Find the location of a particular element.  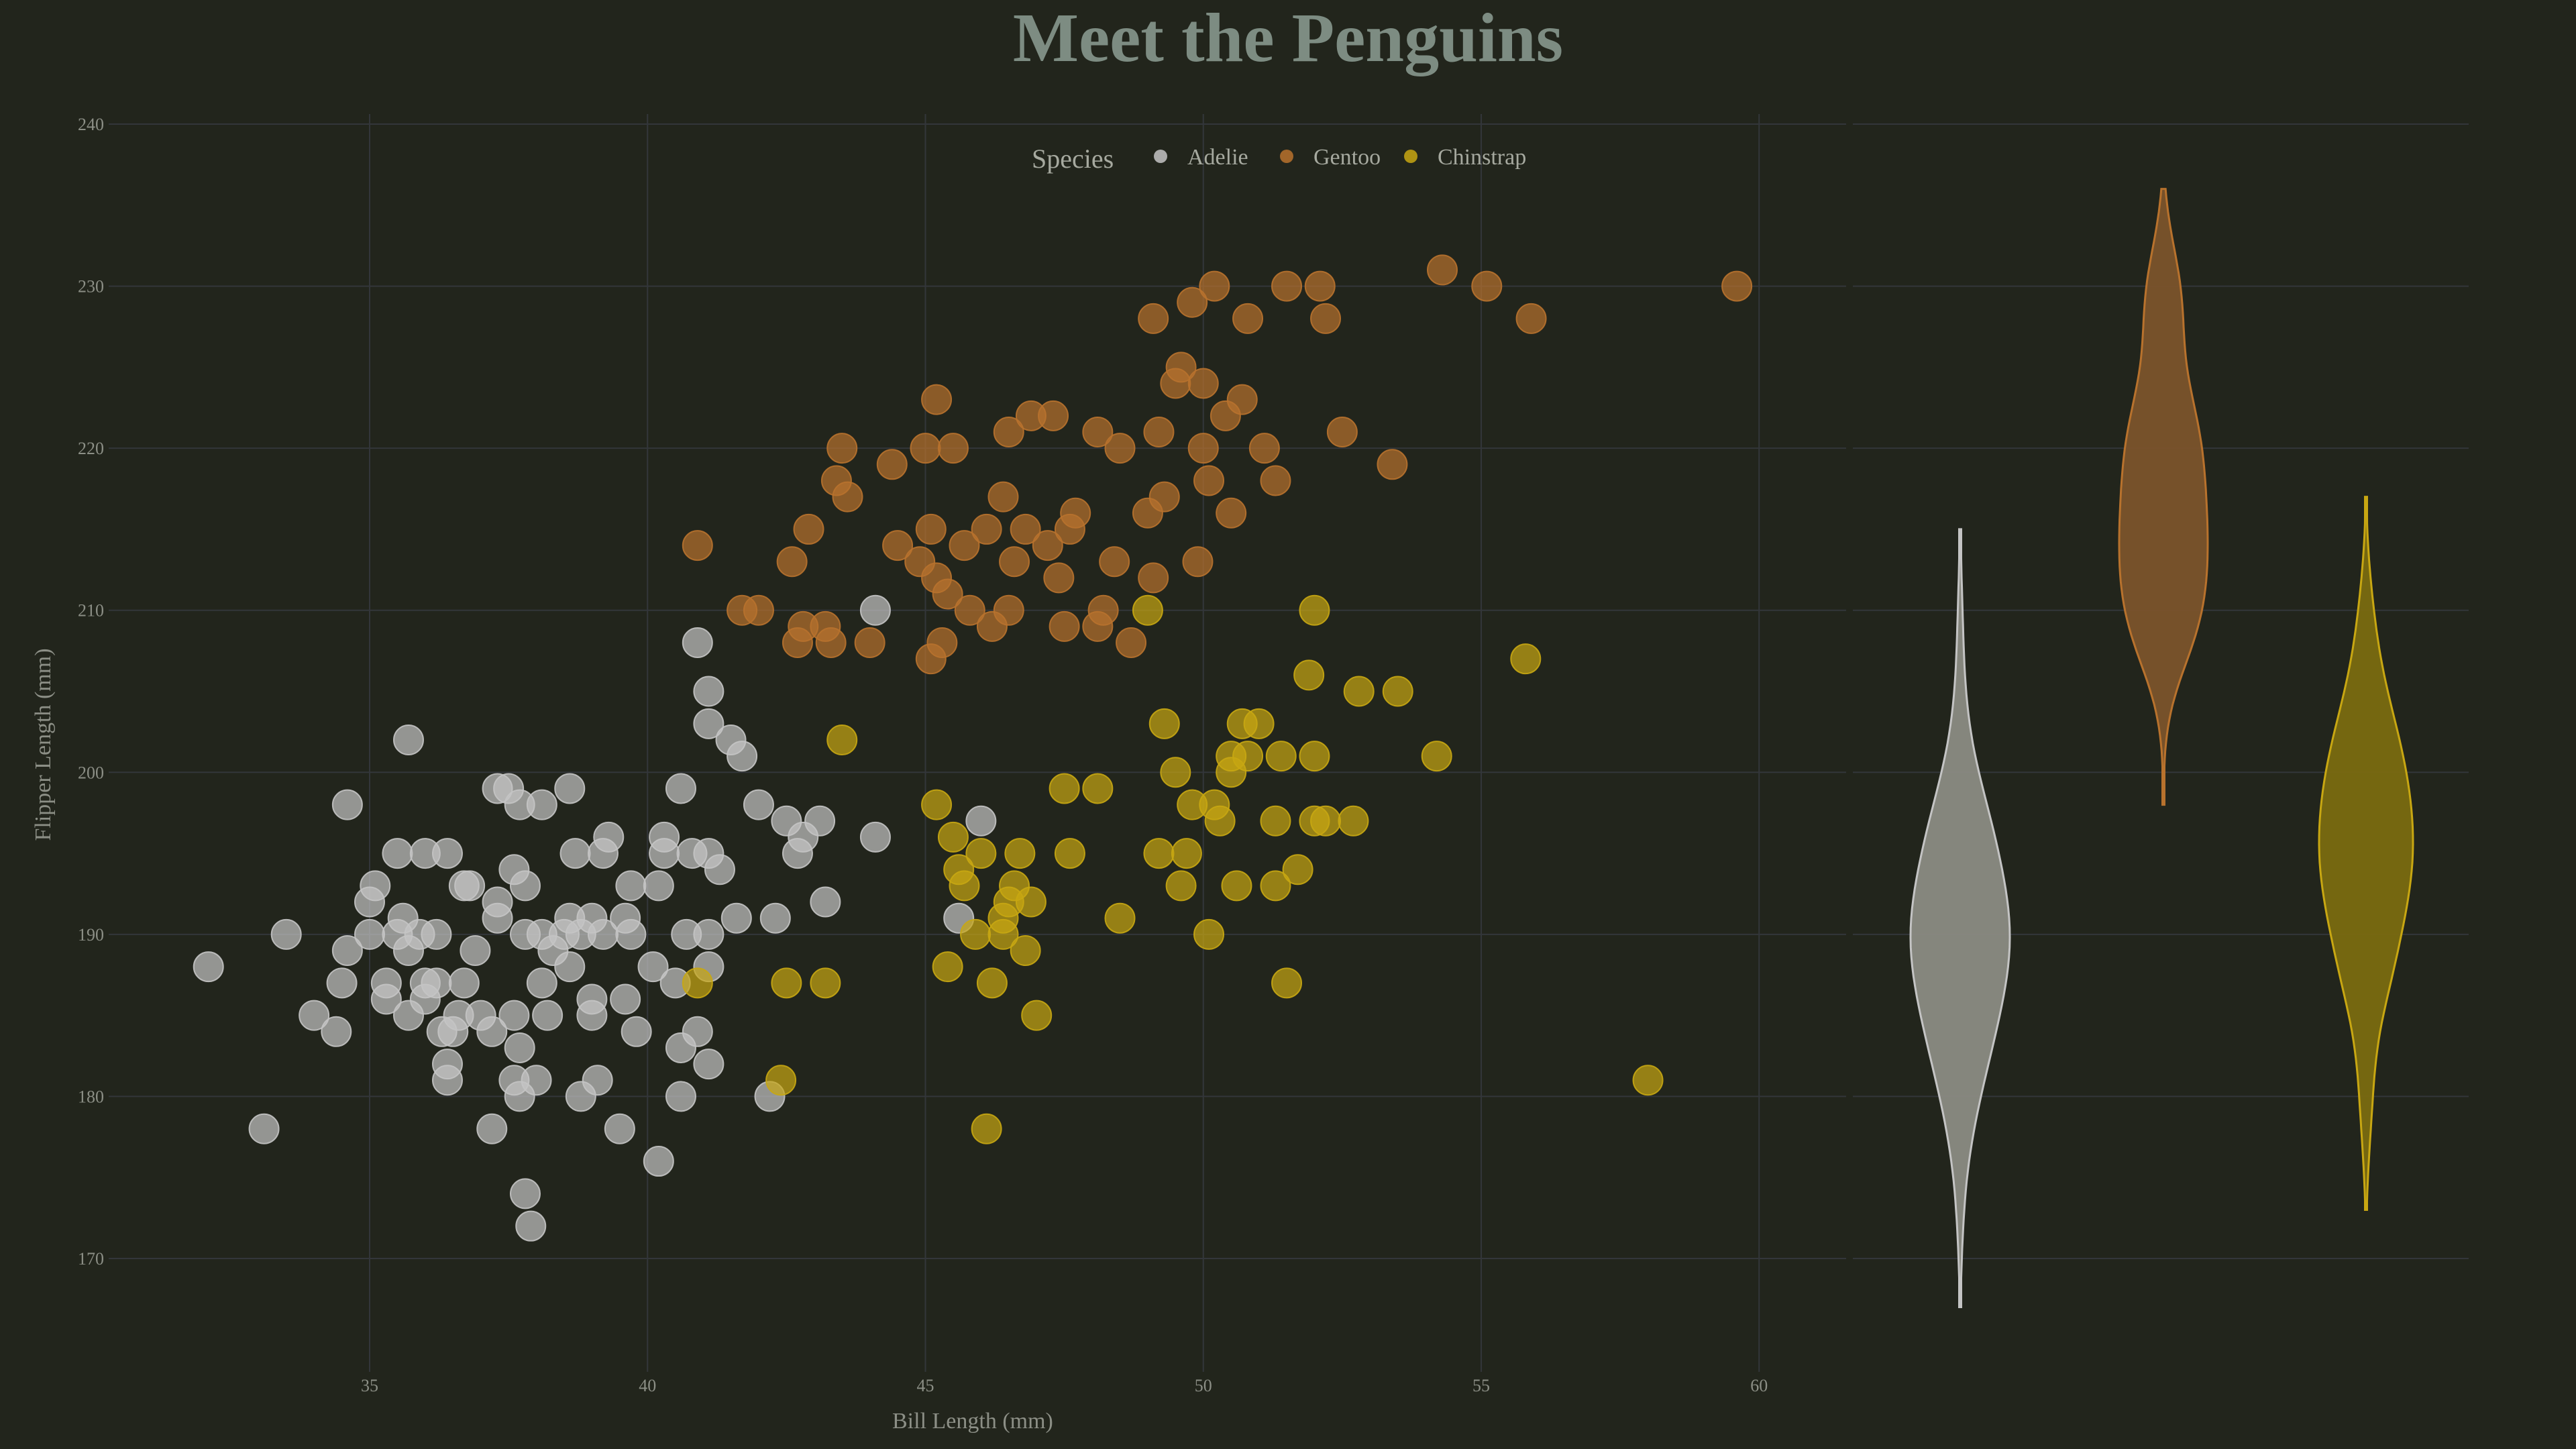

x-tick-label: 55 is located at coordinates (1481, 1385).